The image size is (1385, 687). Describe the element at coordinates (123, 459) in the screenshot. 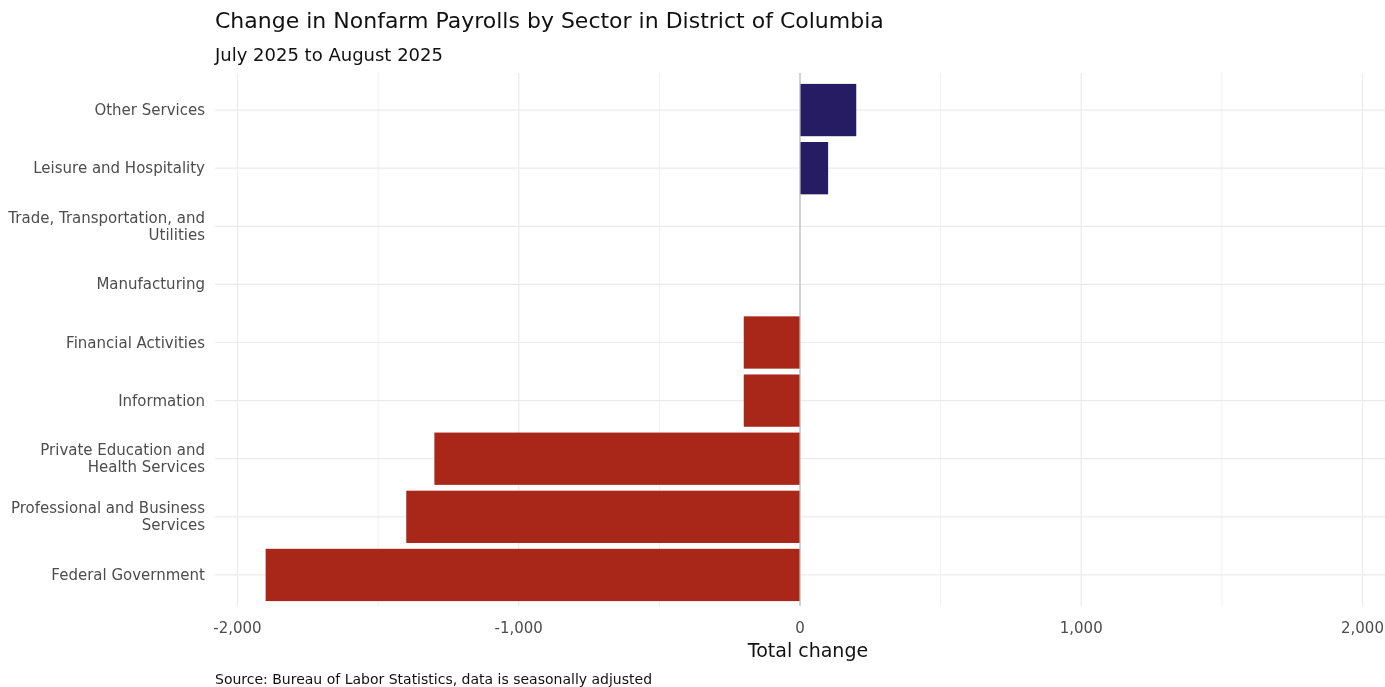

I see `y-tick-label: Private Education and Health Services` at that location.